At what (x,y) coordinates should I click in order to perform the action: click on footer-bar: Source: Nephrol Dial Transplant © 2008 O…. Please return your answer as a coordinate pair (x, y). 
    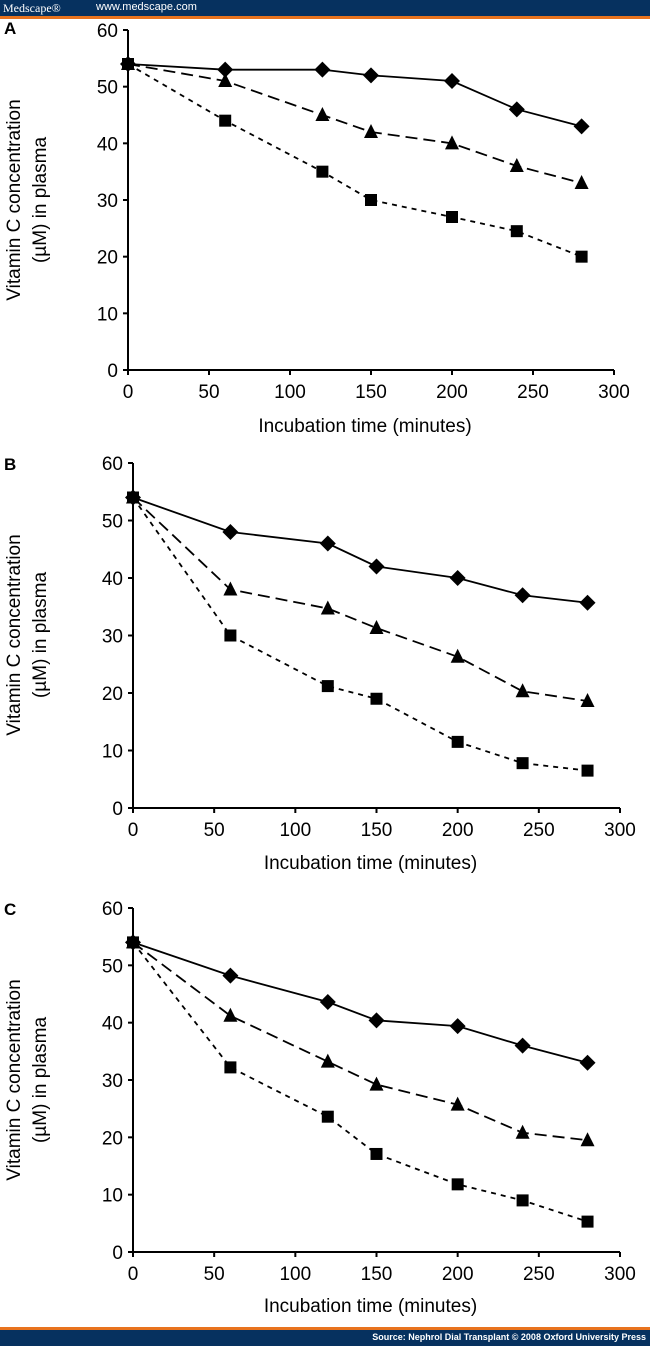
    Looking at the image, I should click on (325, 1336).